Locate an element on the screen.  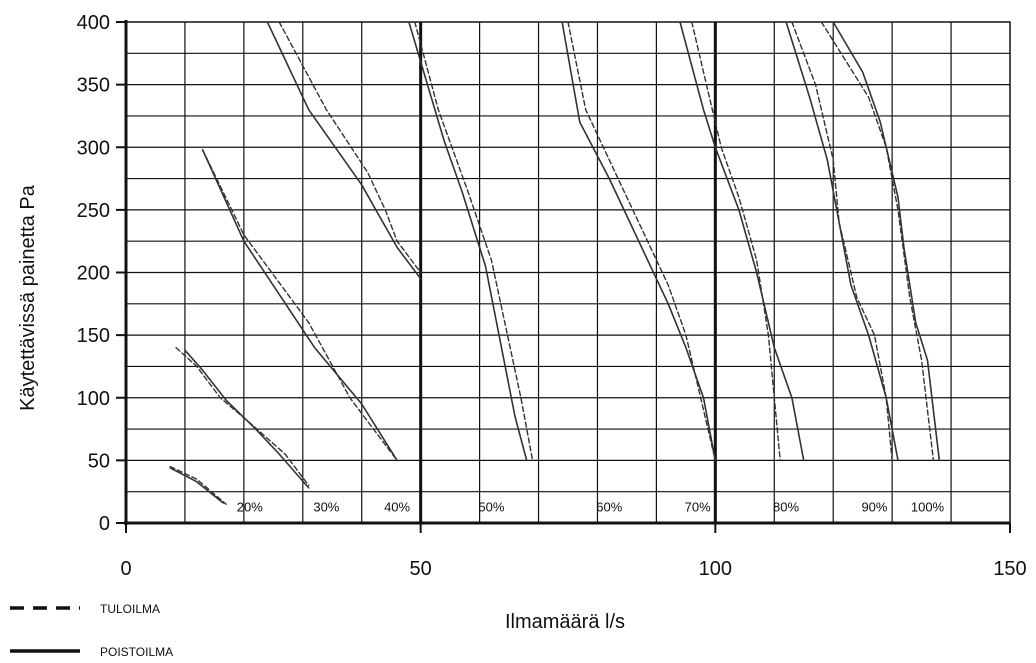
legend: TULOILMA POISTOILMA is located at coordinates (91, 630).